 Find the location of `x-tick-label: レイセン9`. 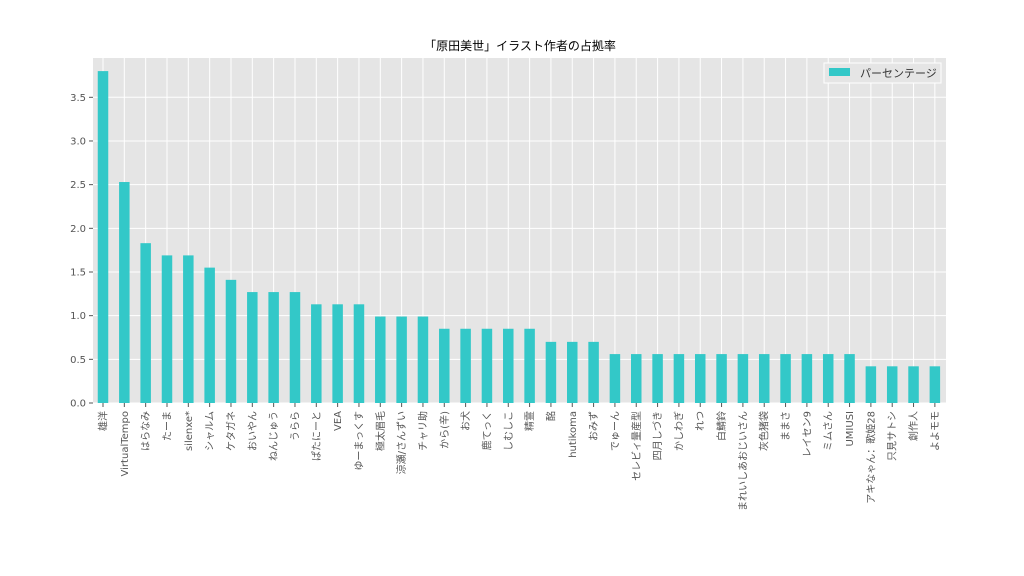

x-tick-label: レイセン9 is located at coordinates (807, 434).